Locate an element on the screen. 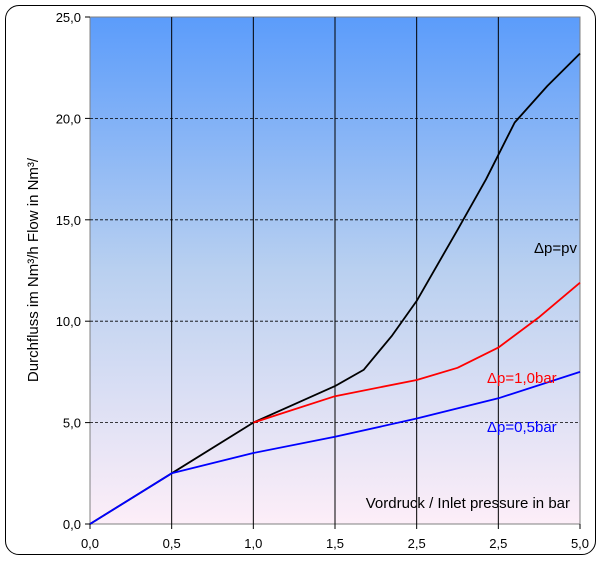  label-pv: Δp=pv is located at coordinates (555, 248).